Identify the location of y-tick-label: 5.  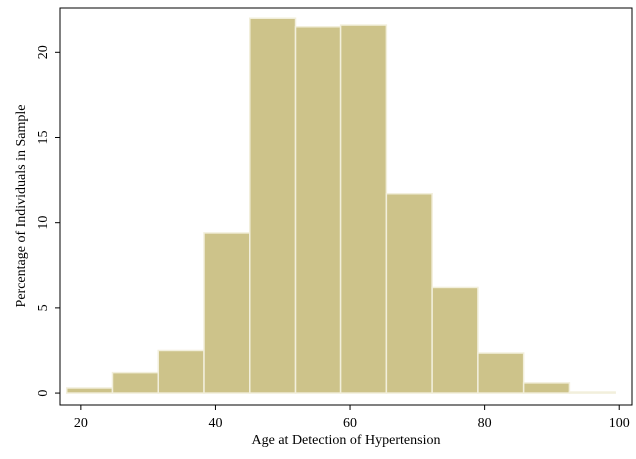
(43, 307).